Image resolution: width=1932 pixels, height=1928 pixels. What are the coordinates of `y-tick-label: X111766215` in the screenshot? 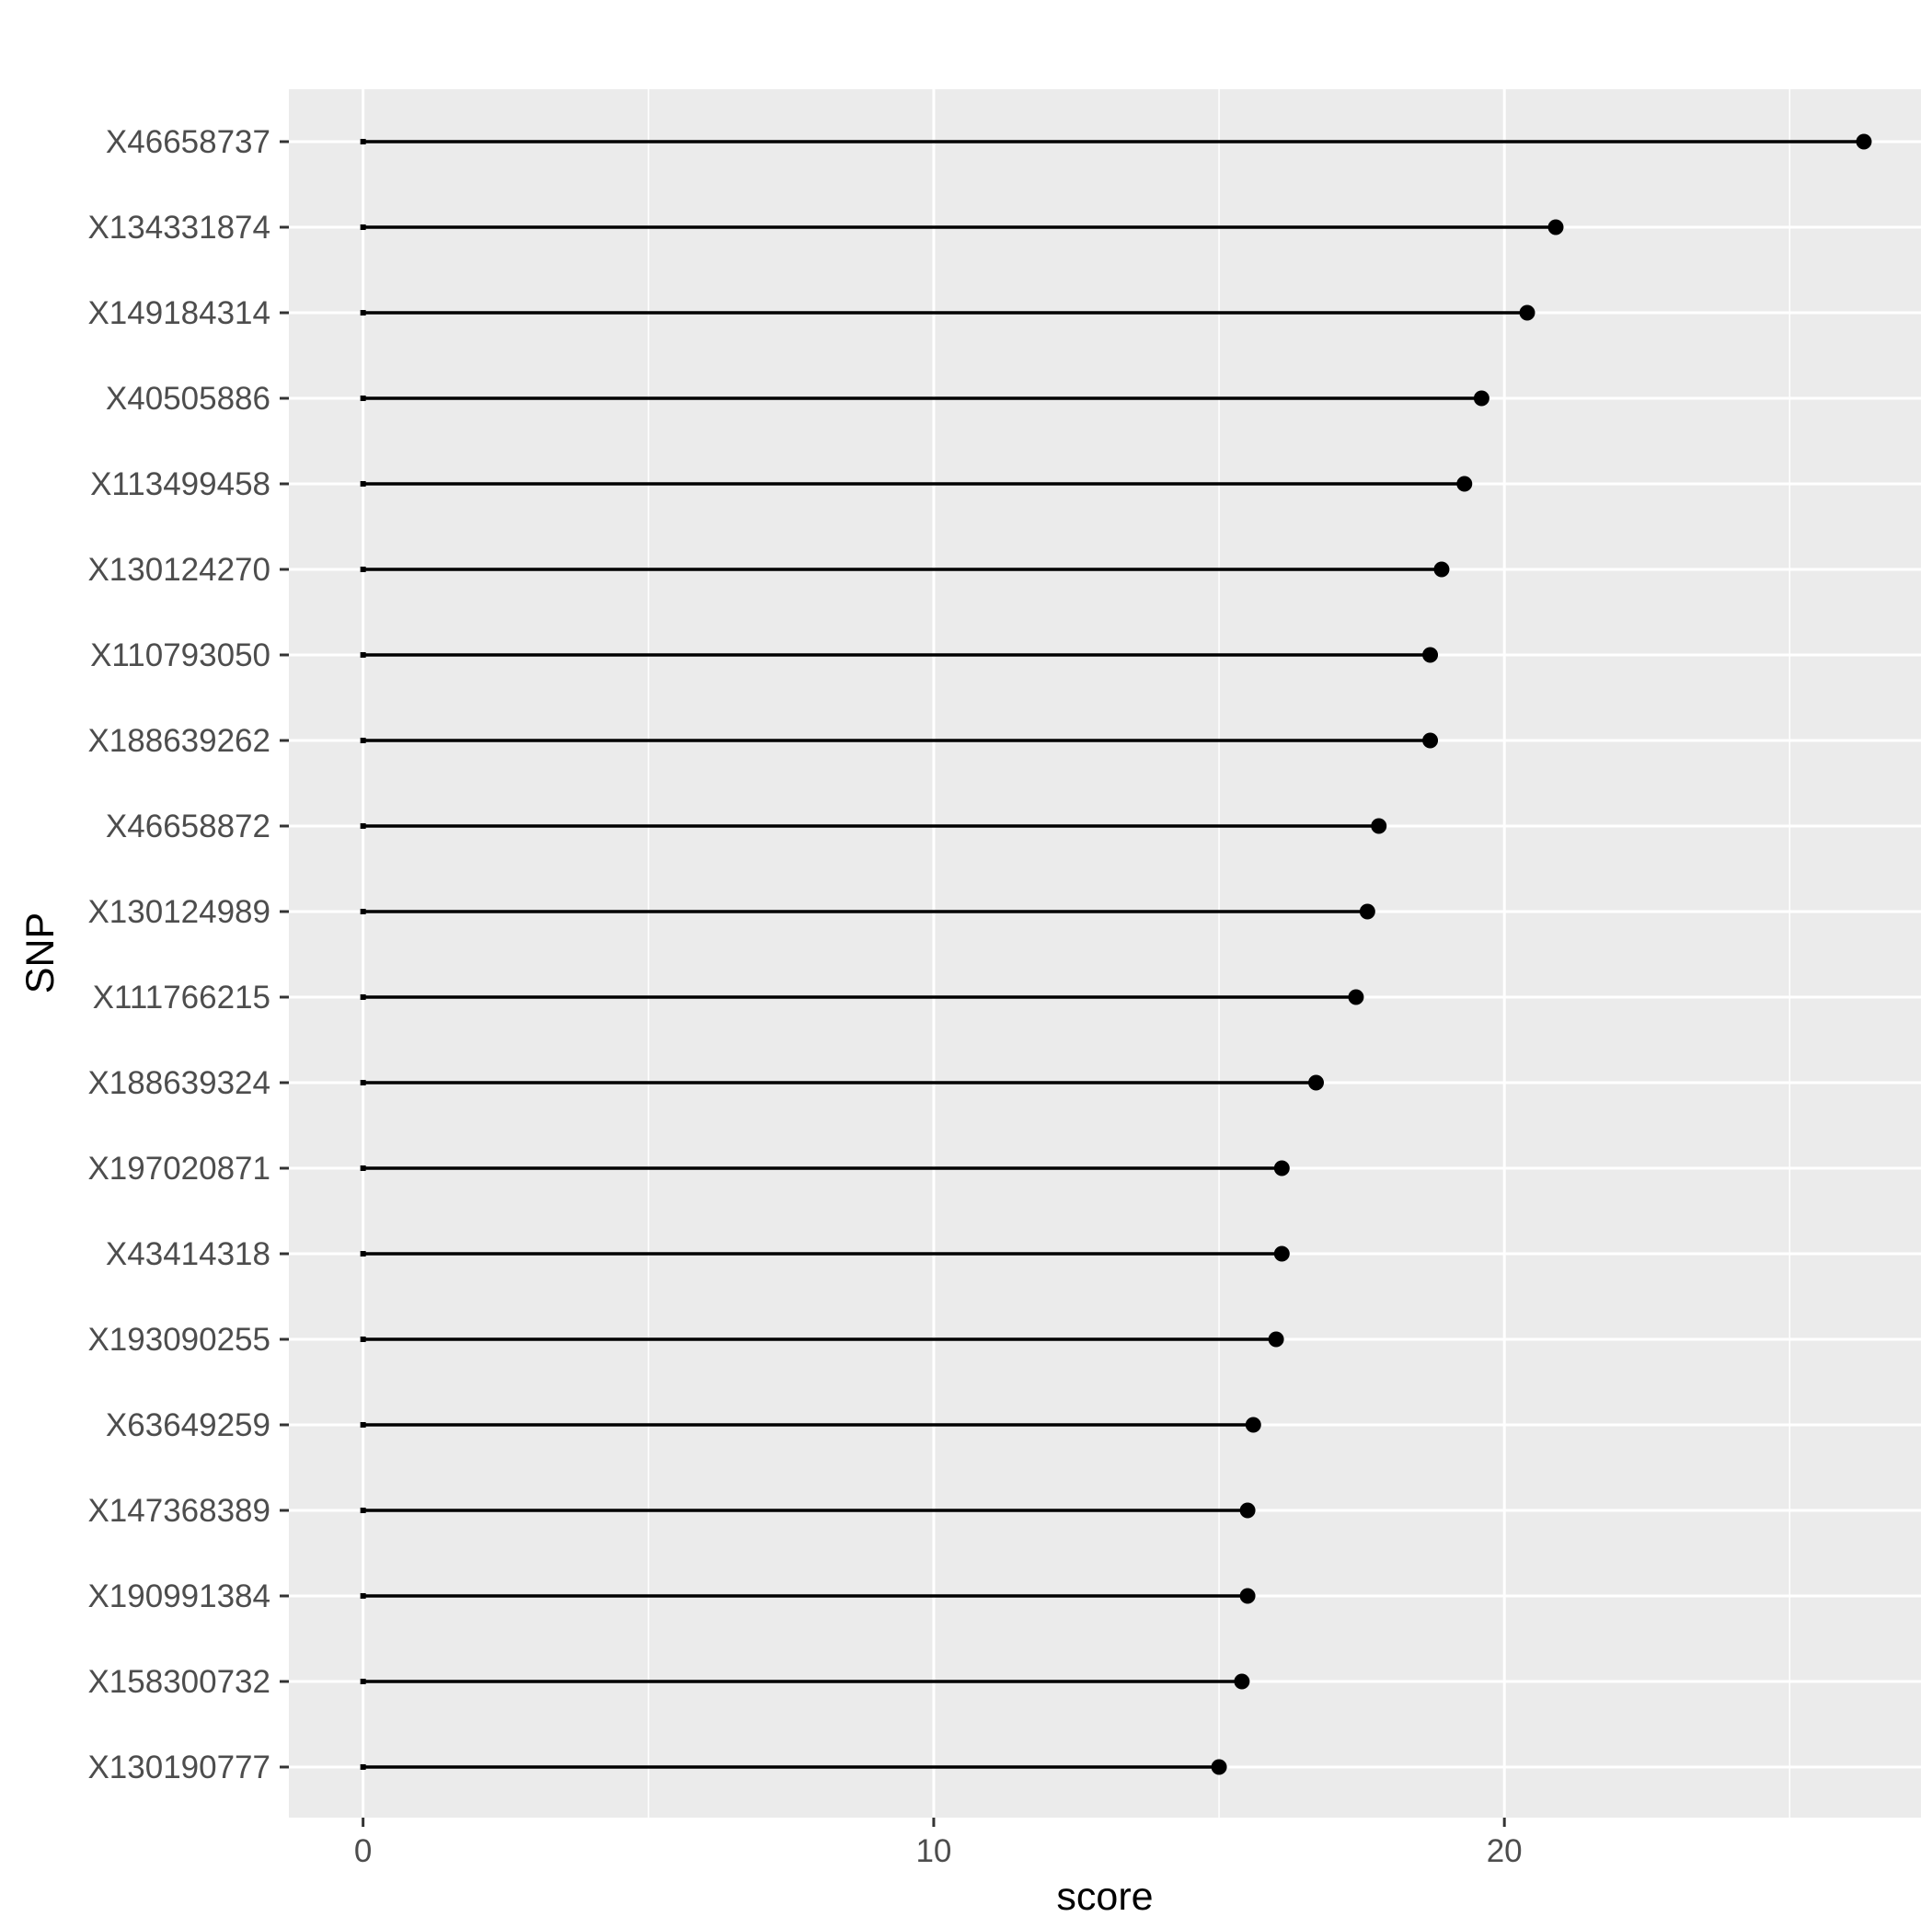 It's located at (181, 998).